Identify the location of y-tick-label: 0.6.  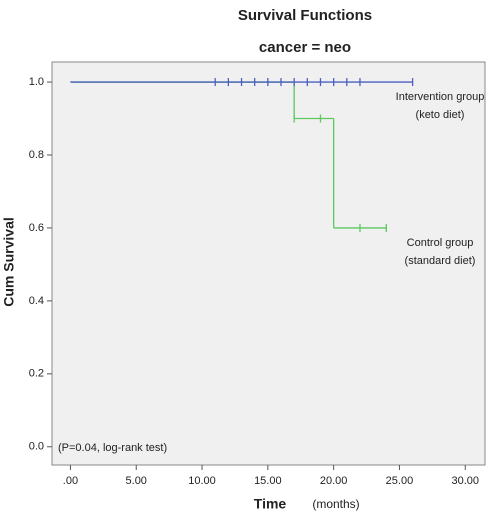
(36, 228).